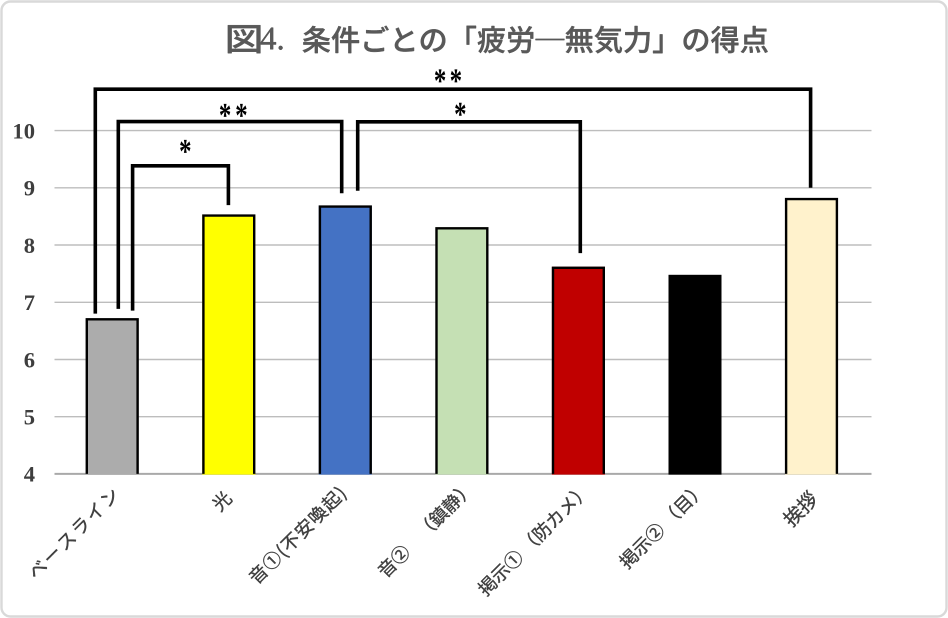 The image size is (948, 618). Describe the element at coordinates (29, 359) in the screenshot. I see `svg-text: 6` at that location.